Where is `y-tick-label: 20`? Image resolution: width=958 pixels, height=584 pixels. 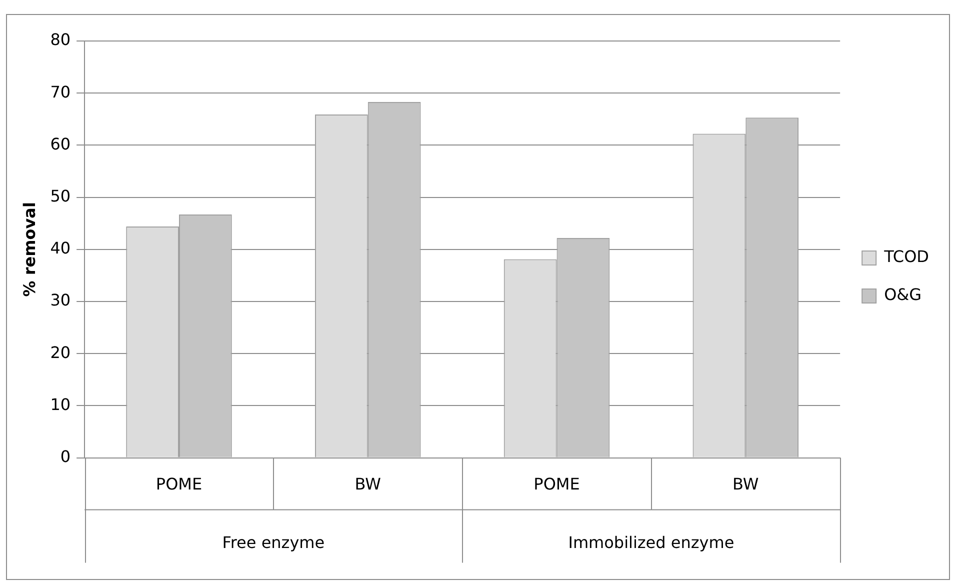 y-tick-label: 20 is located at coordinates (60, 352).